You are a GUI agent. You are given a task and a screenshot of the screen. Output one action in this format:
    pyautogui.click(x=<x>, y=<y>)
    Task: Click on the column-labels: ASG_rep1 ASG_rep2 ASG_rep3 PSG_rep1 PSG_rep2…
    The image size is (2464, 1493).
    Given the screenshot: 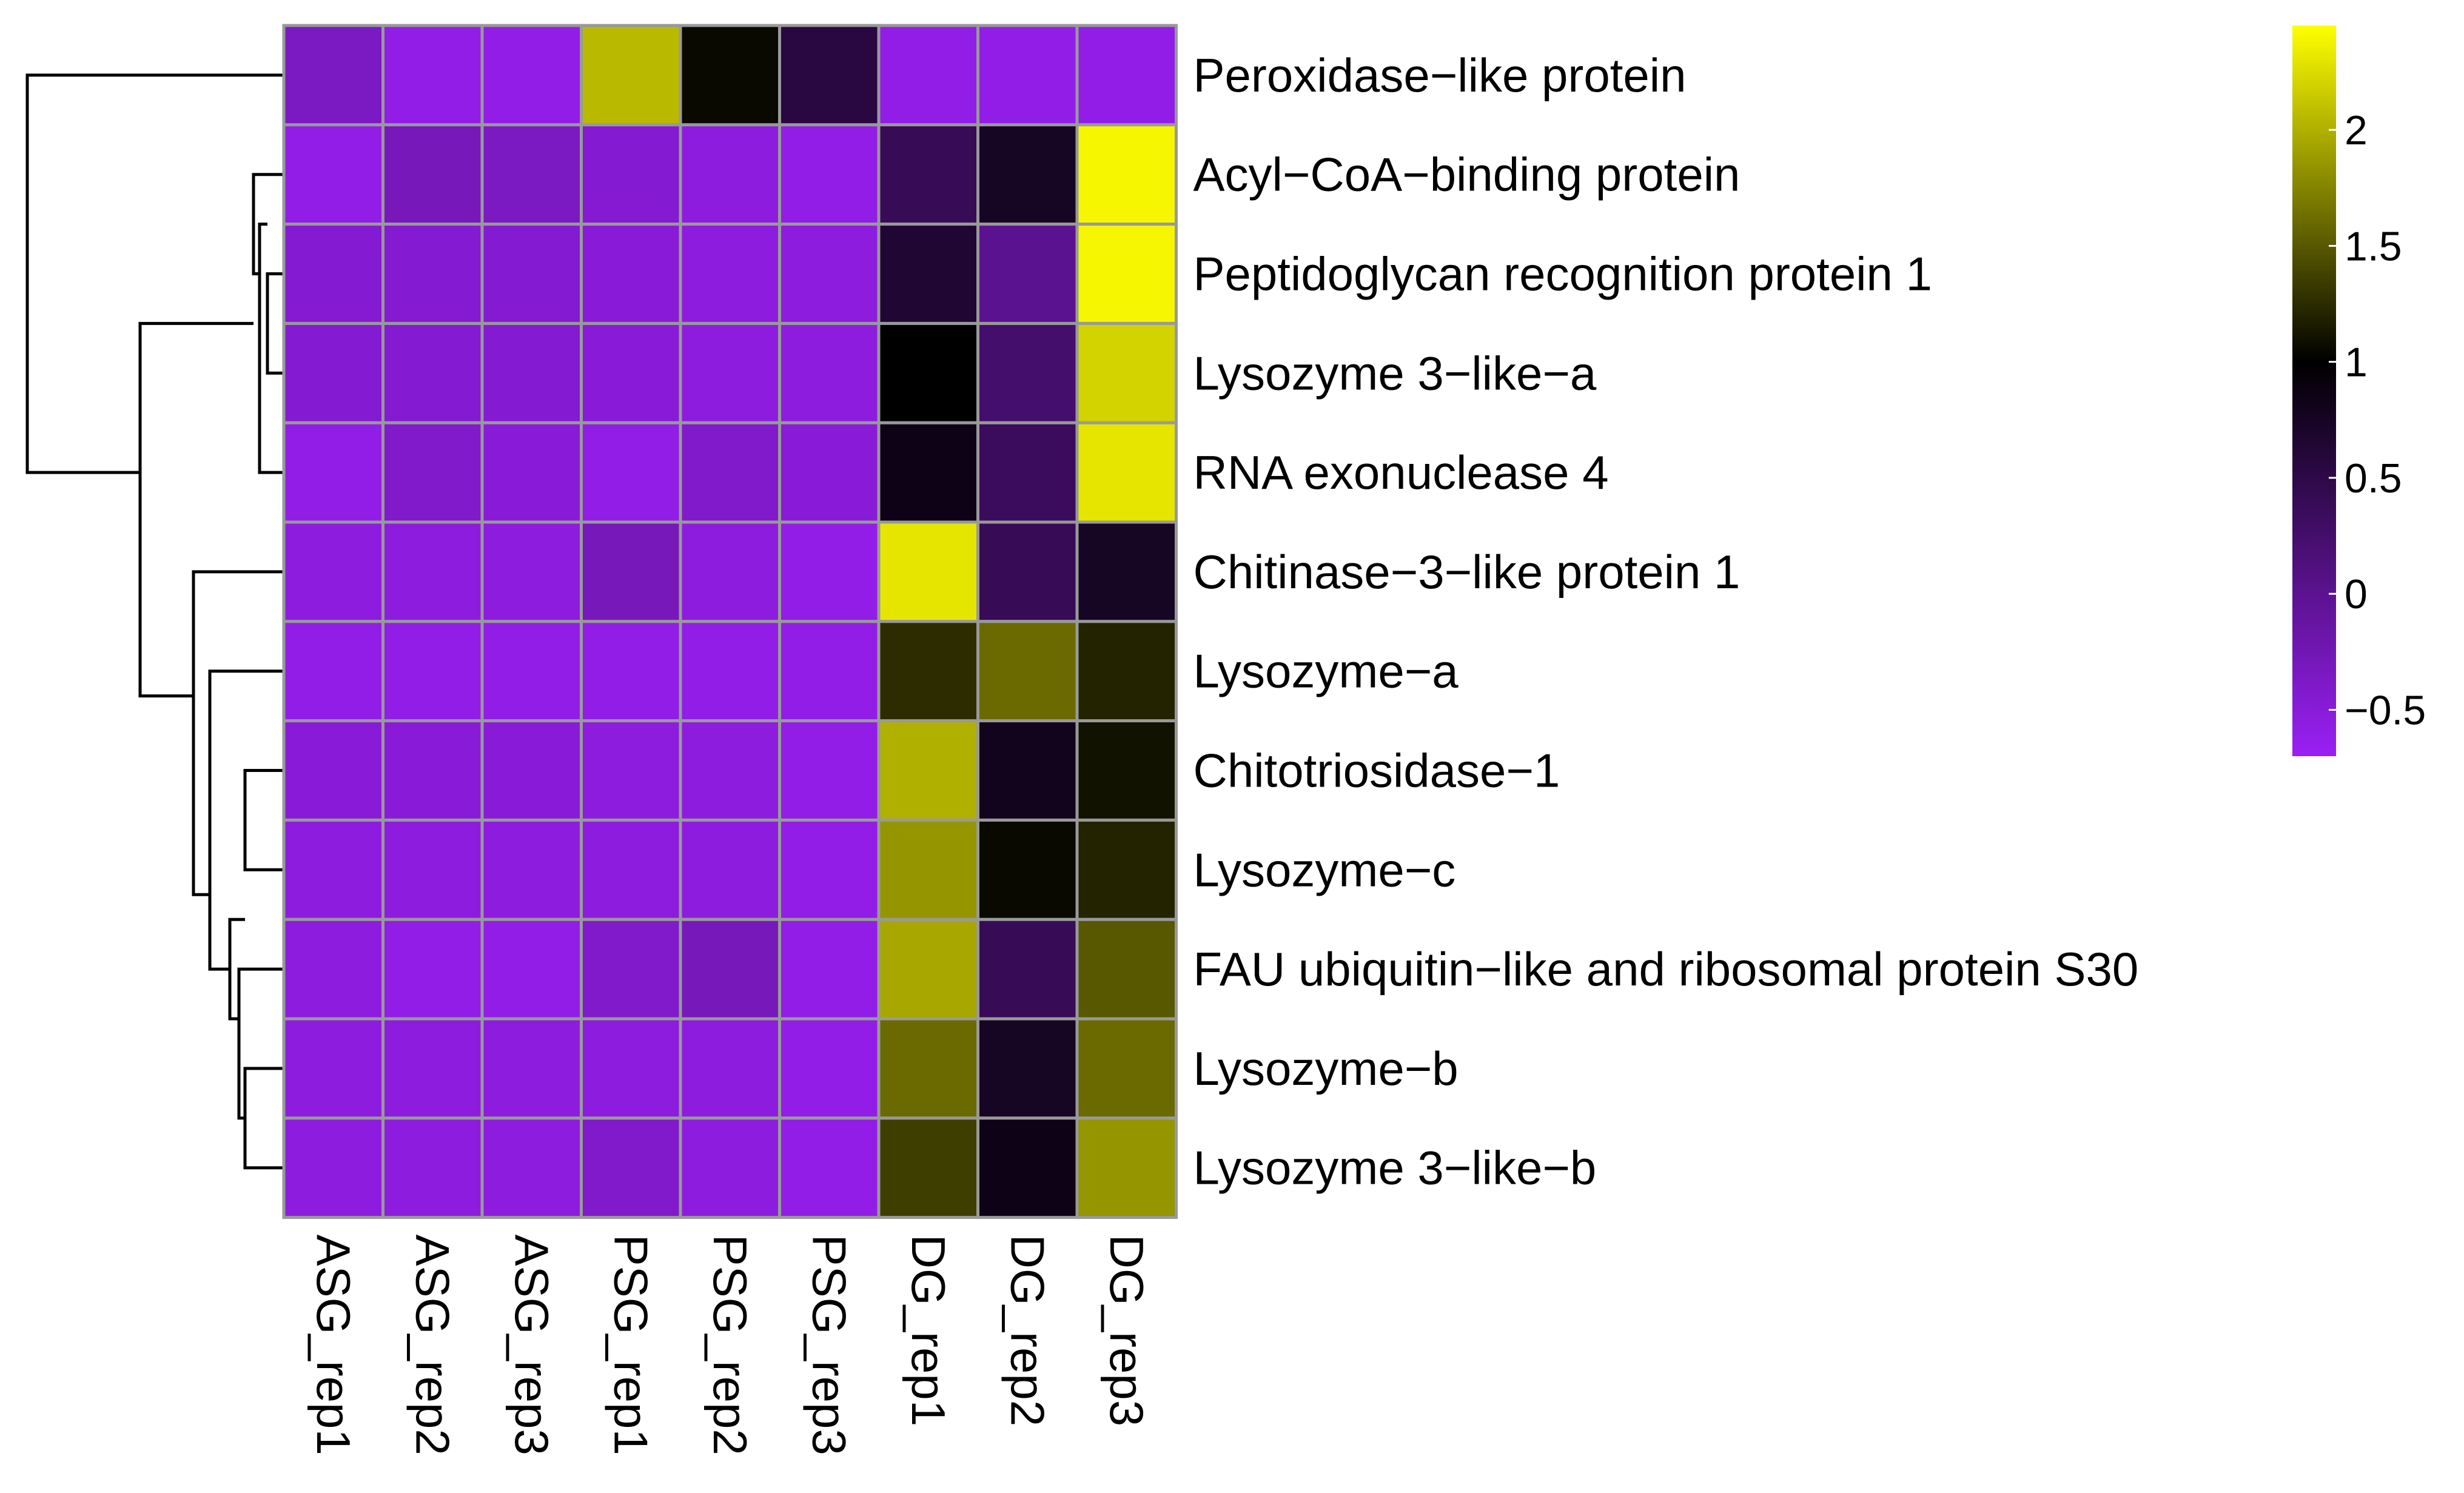 What is the action you would take?
    pyautogui.click(x=730, y=1345)
    